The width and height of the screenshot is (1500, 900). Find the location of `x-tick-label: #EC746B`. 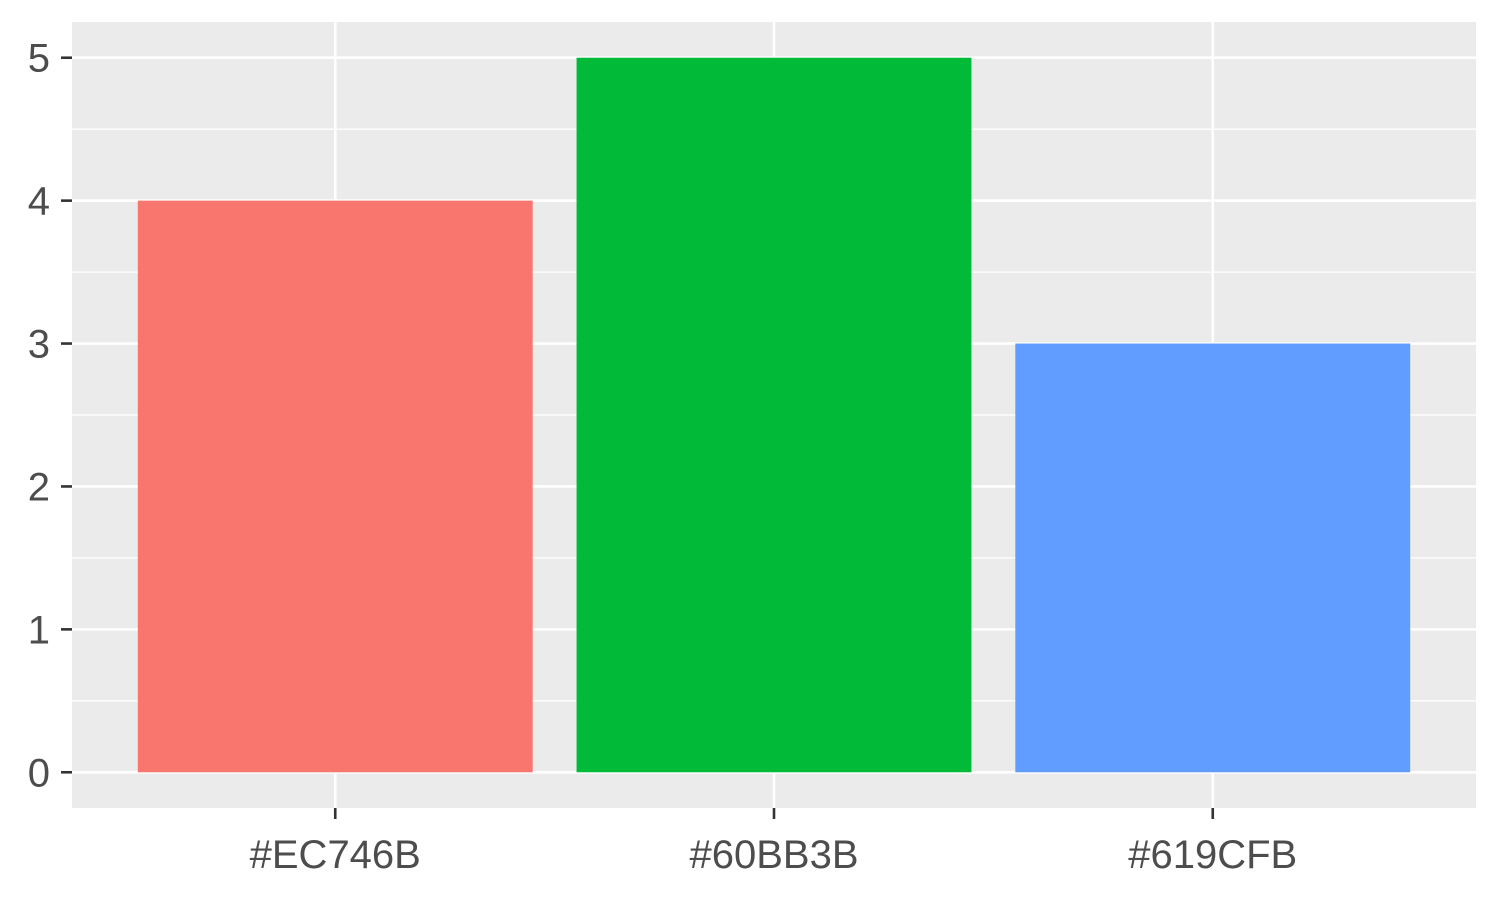

x-tick-label: #EC746B is located at coordinates (335, 855).